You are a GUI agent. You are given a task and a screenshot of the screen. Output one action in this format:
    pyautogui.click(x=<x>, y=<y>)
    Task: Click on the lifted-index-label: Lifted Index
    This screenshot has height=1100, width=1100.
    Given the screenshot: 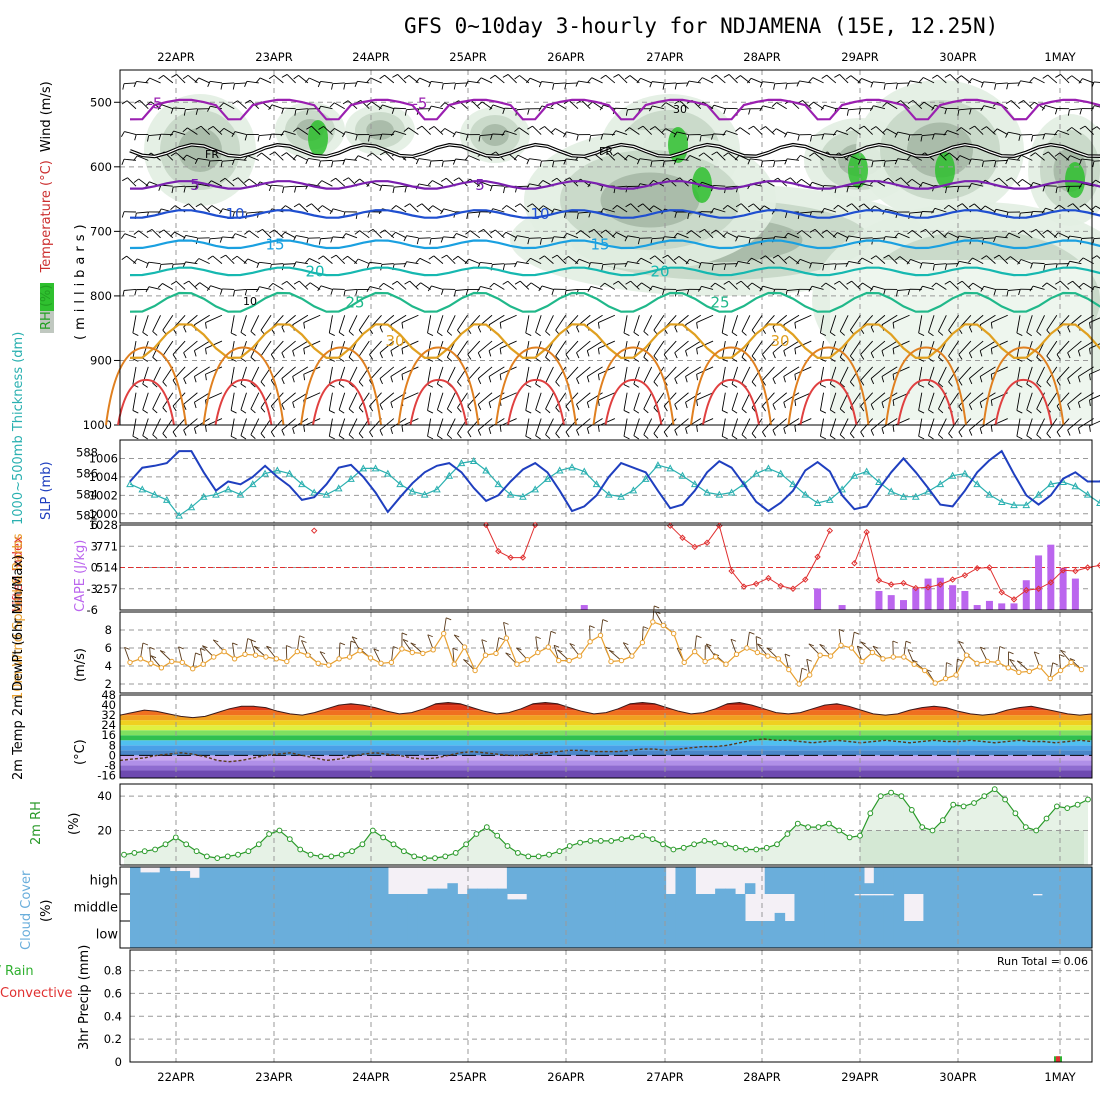 What is the action you would take?
    pyautogui.click(x=18, y=573)
    